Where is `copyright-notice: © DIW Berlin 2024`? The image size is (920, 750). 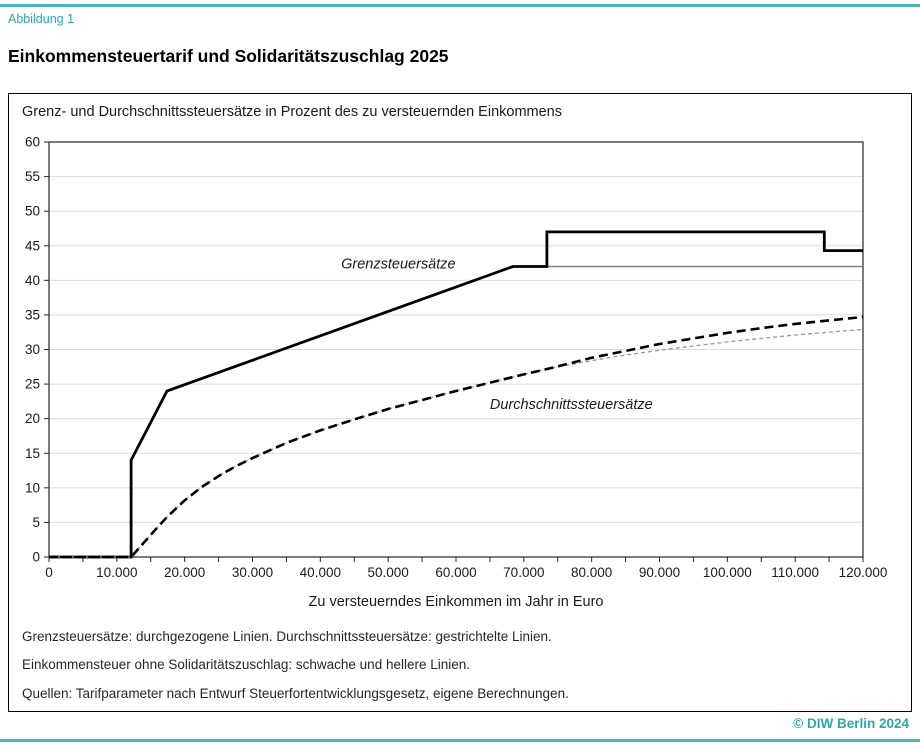
copyright-notice: © DIW Berlin 2024 is located at coordinates (851, 723).